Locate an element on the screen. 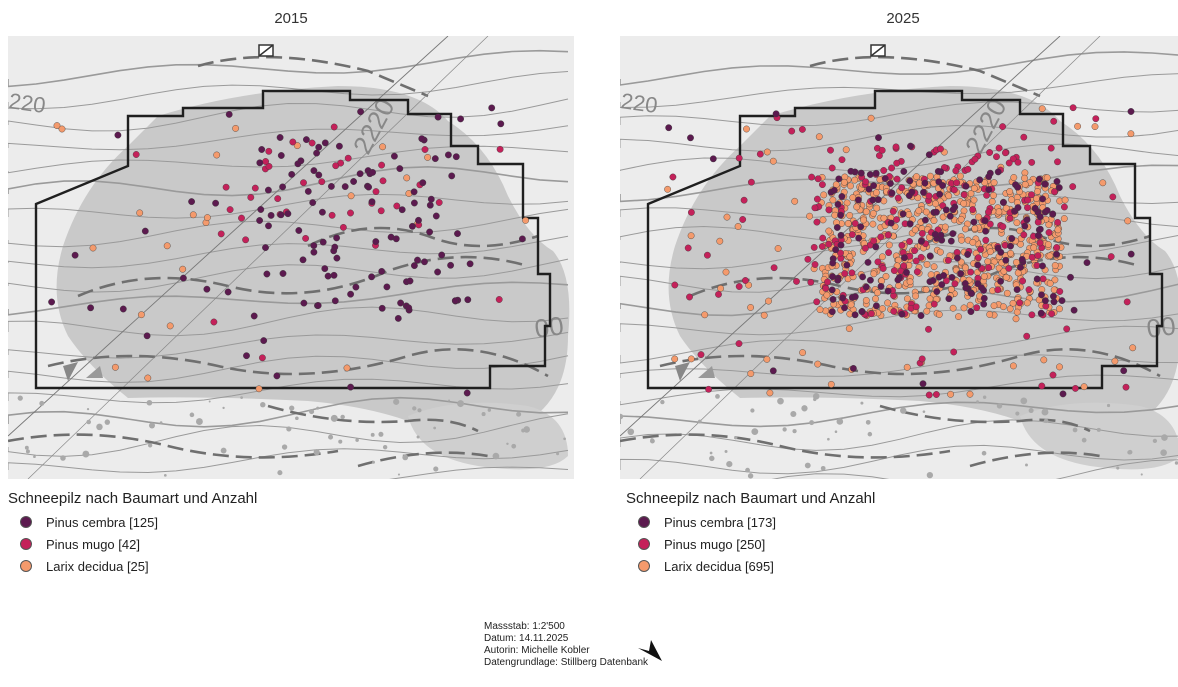 The height and width of the screenshot is (687, 1178). legend-item-pinus-cembra: Pinus cembra [125] is located at coordinates (218, 522).